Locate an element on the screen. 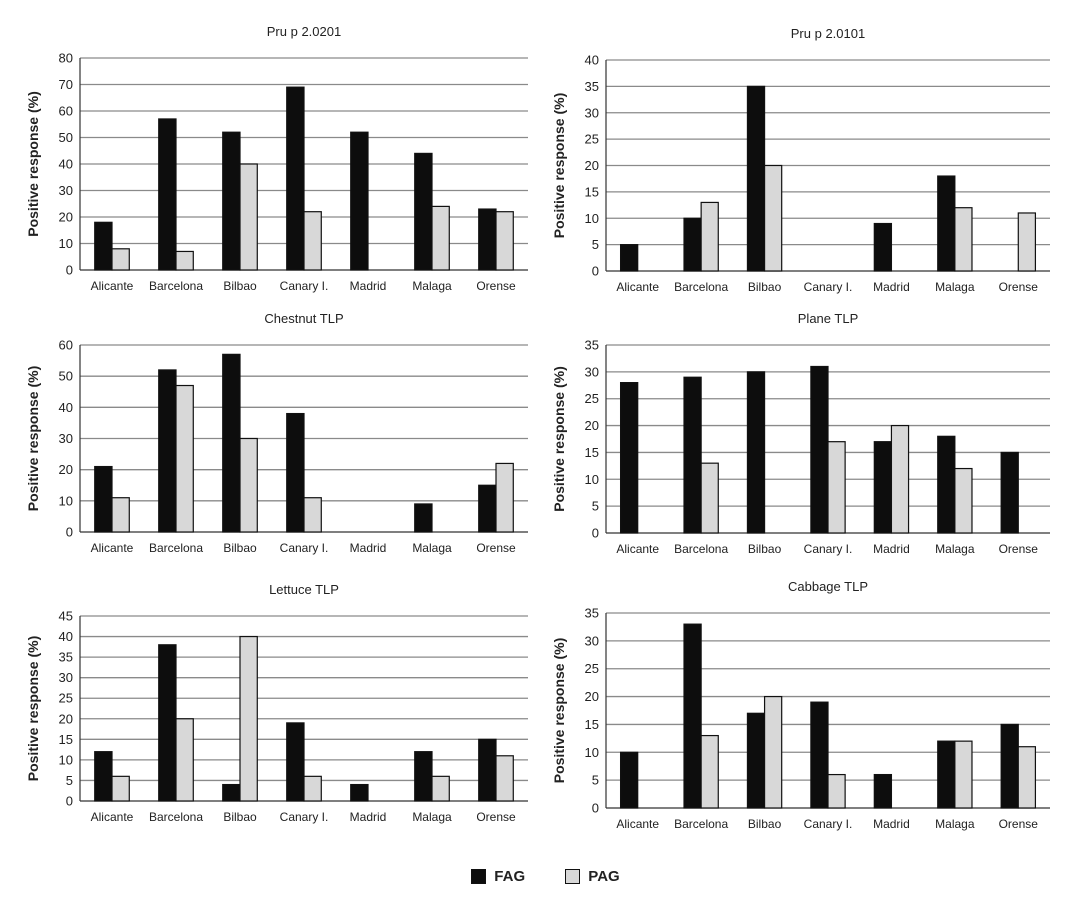  chart-title: Chestnut TLP is located at coordinates (303, 318).